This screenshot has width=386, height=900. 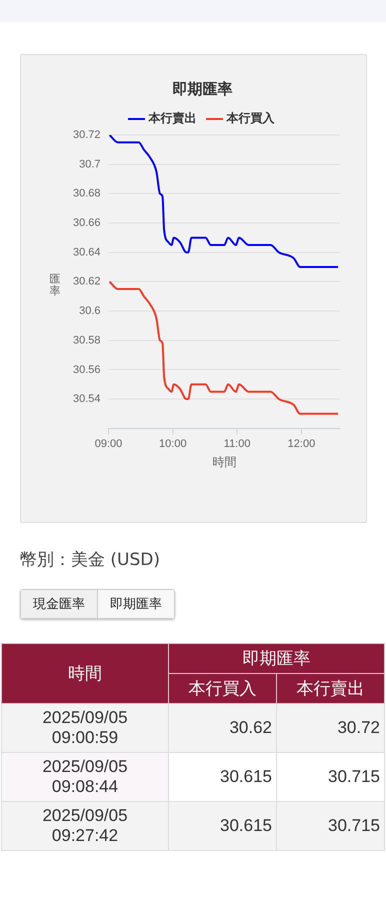 I want to click on x-tick-label: 12:00, so click(x=302, y=444).